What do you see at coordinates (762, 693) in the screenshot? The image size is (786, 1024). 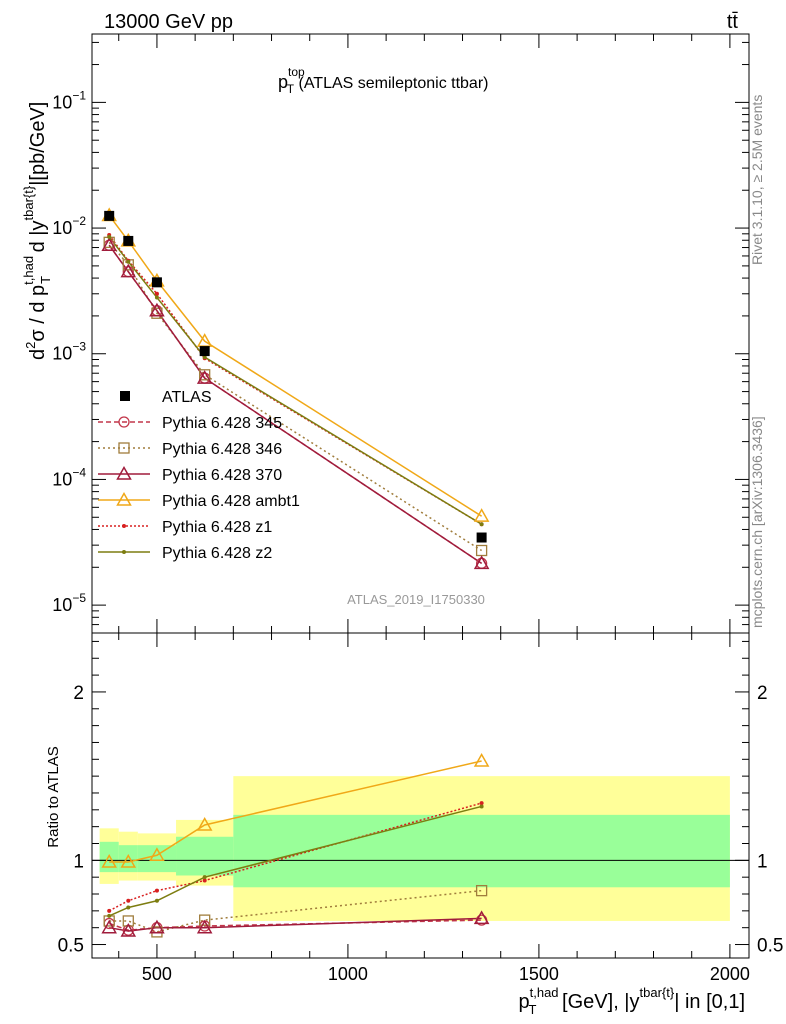 I see `ratio-y-tick-label-right: 2` at bounding box center [762, 693].